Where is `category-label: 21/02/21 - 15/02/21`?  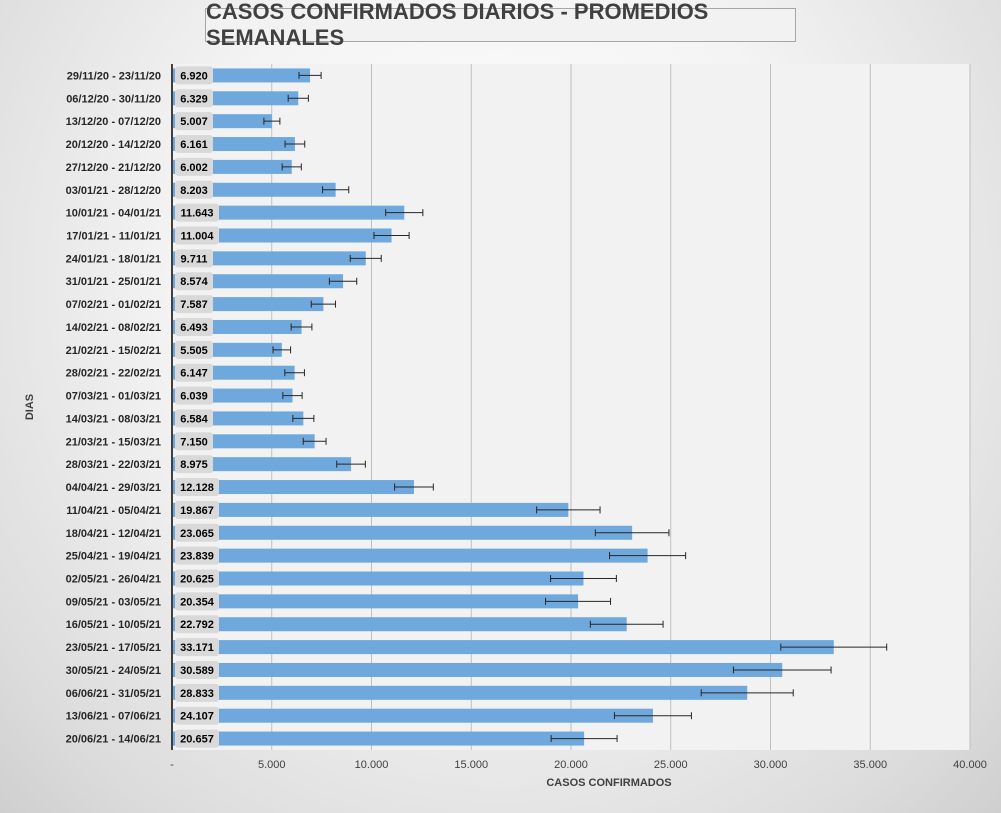
category-label: 21/02/21 - 15/02/21 is located at coordinates (113, 351).